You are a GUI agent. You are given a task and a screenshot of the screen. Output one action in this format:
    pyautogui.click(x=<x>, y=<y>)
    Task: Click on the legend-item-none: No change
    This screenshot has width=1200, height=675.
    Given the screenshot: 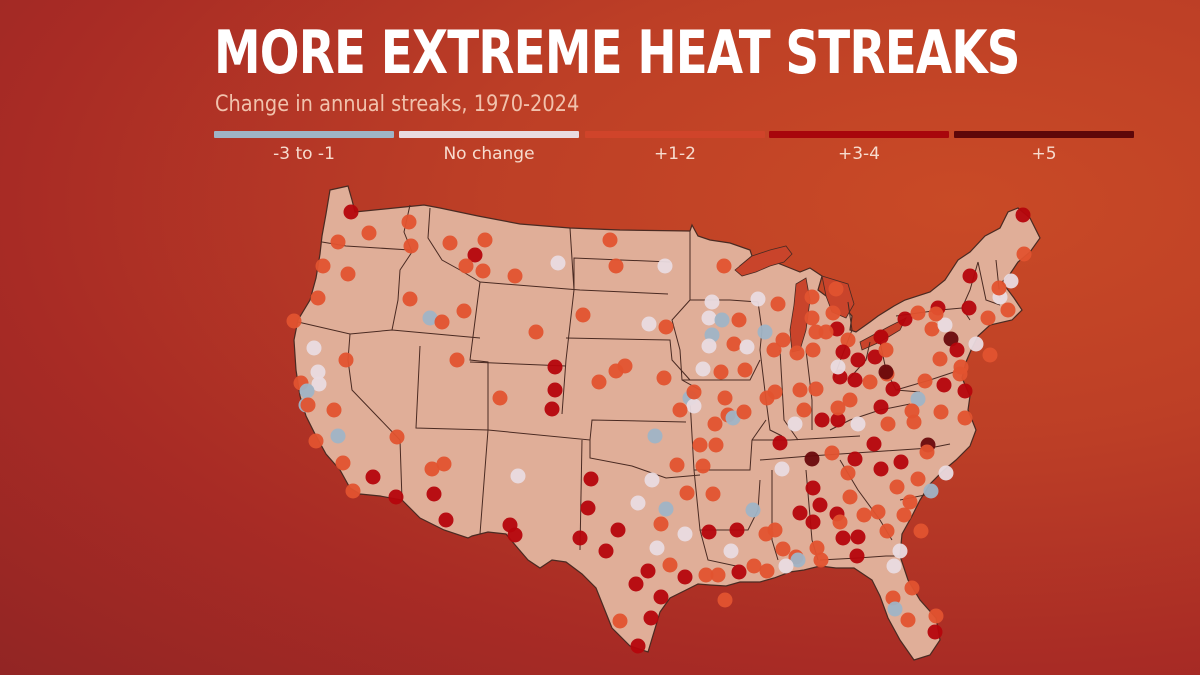 What is the action you would take?
    pyautogui.click(x=489, y=147)
    